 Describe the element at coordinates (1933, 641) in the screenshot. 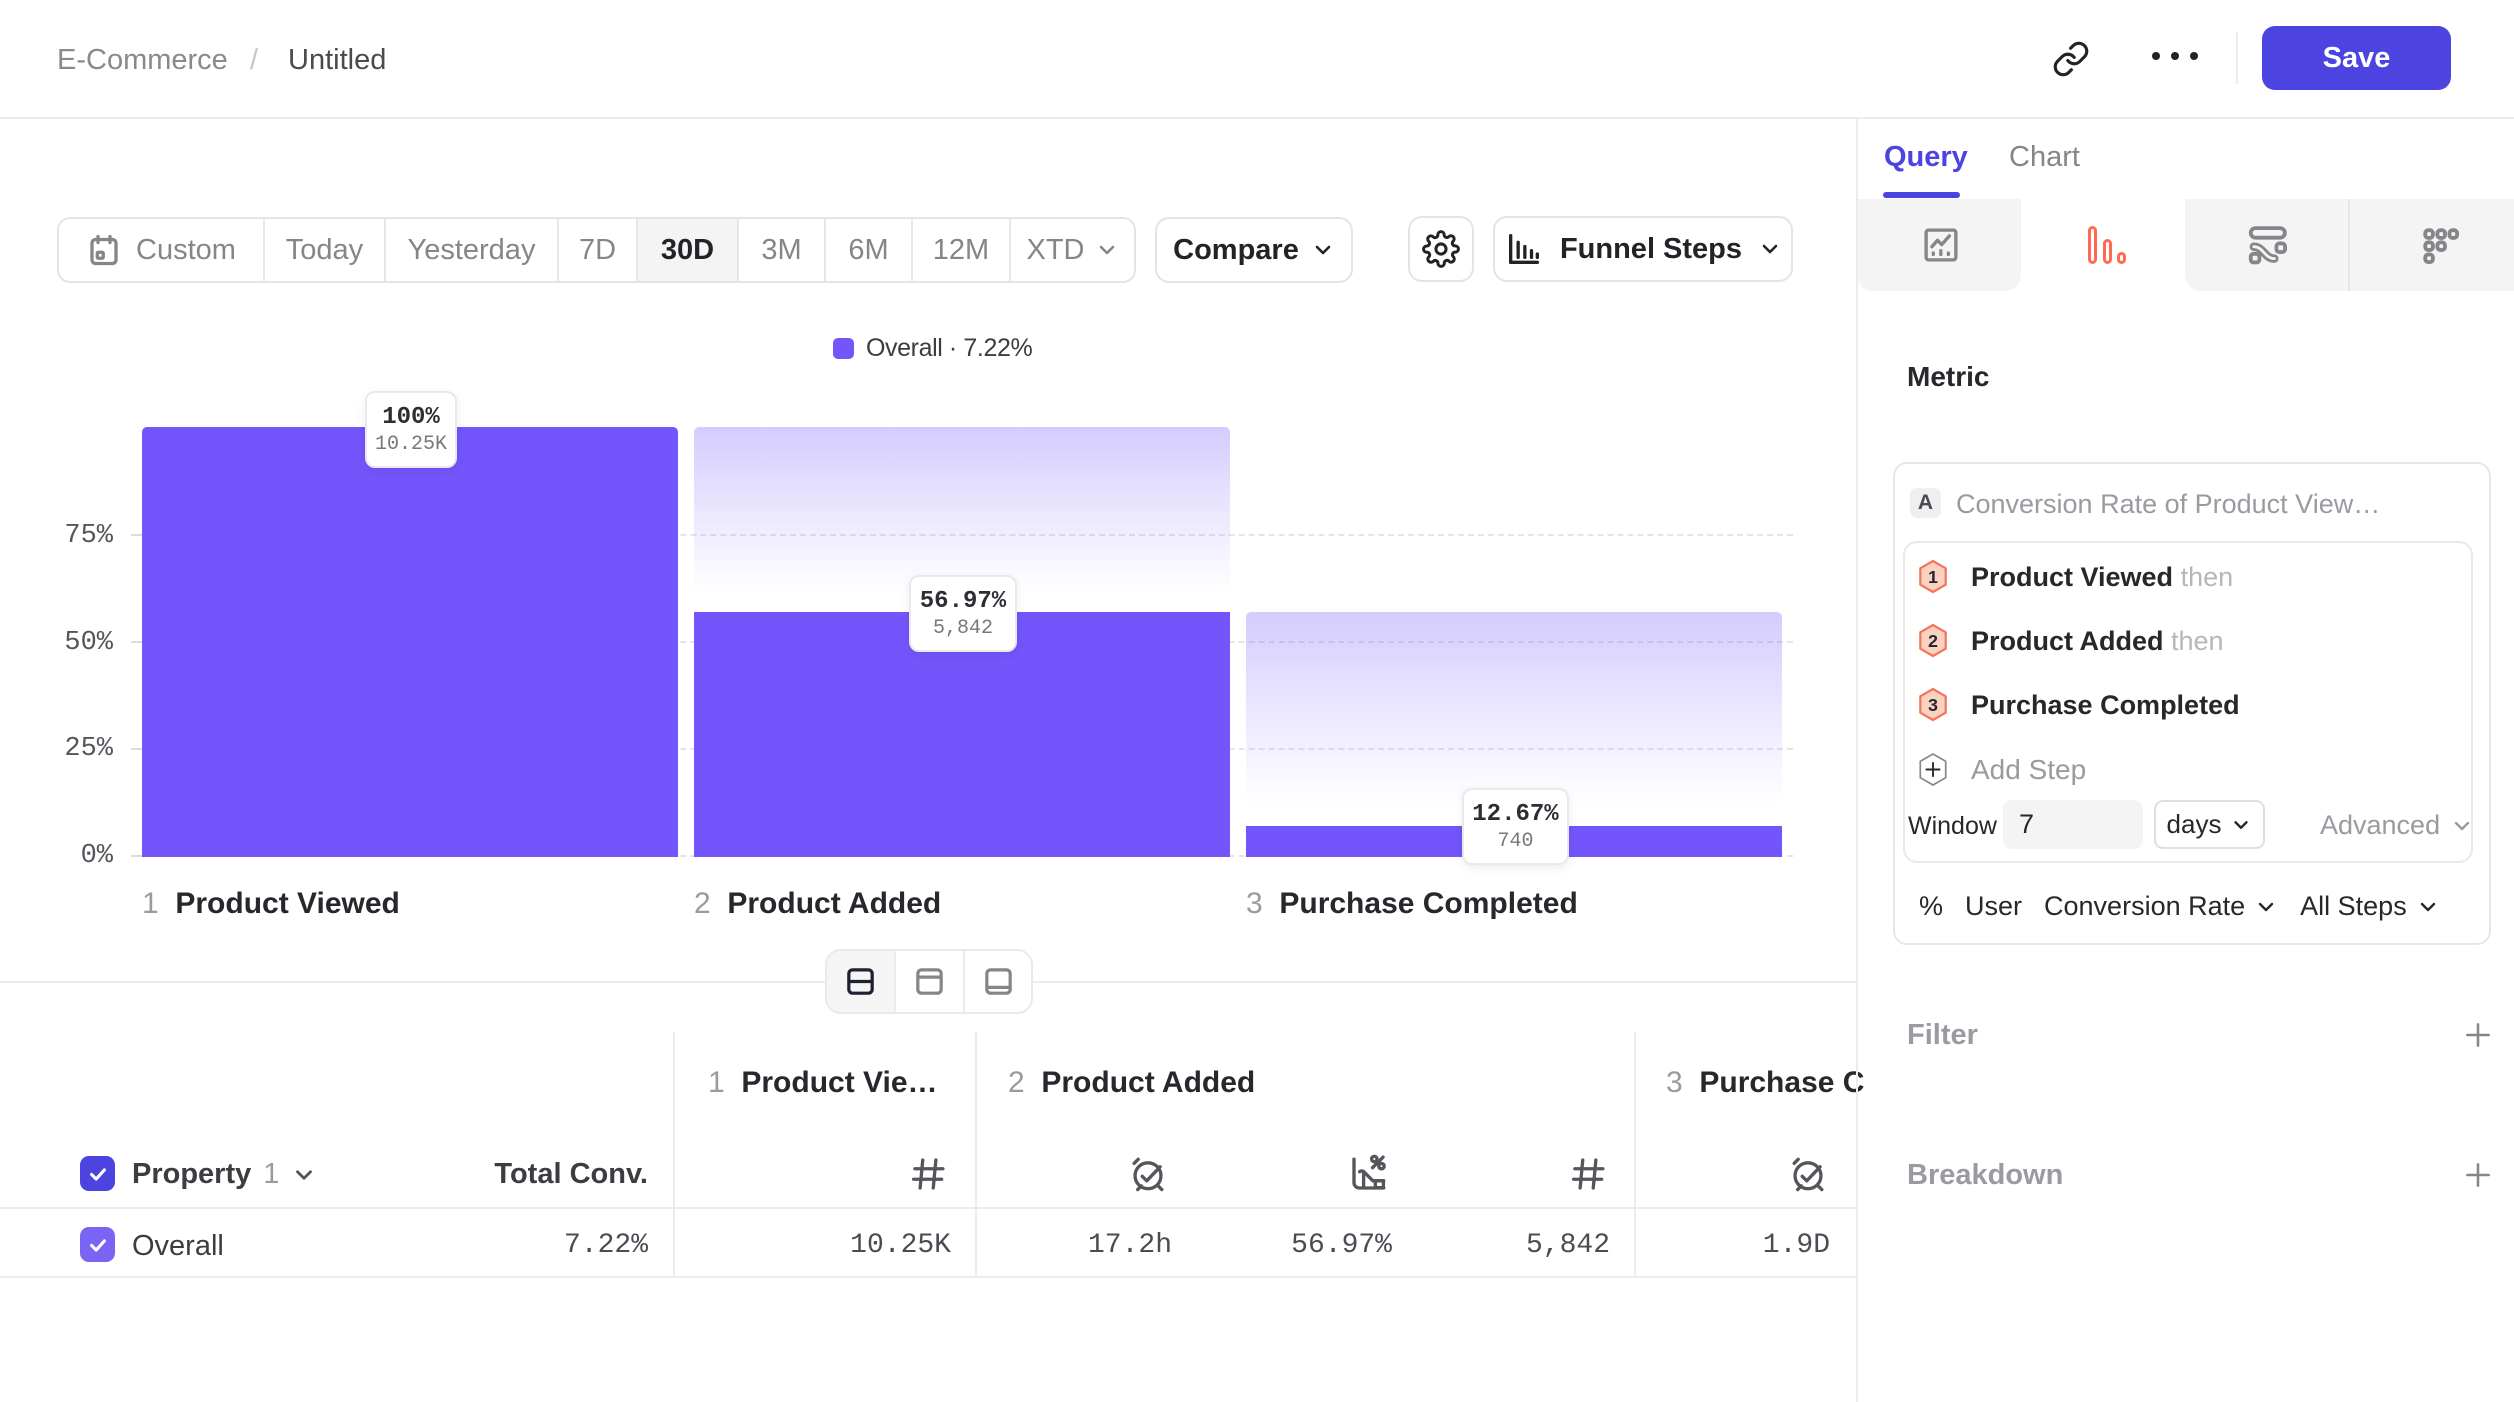

I see `svg-text: 2` at that location.